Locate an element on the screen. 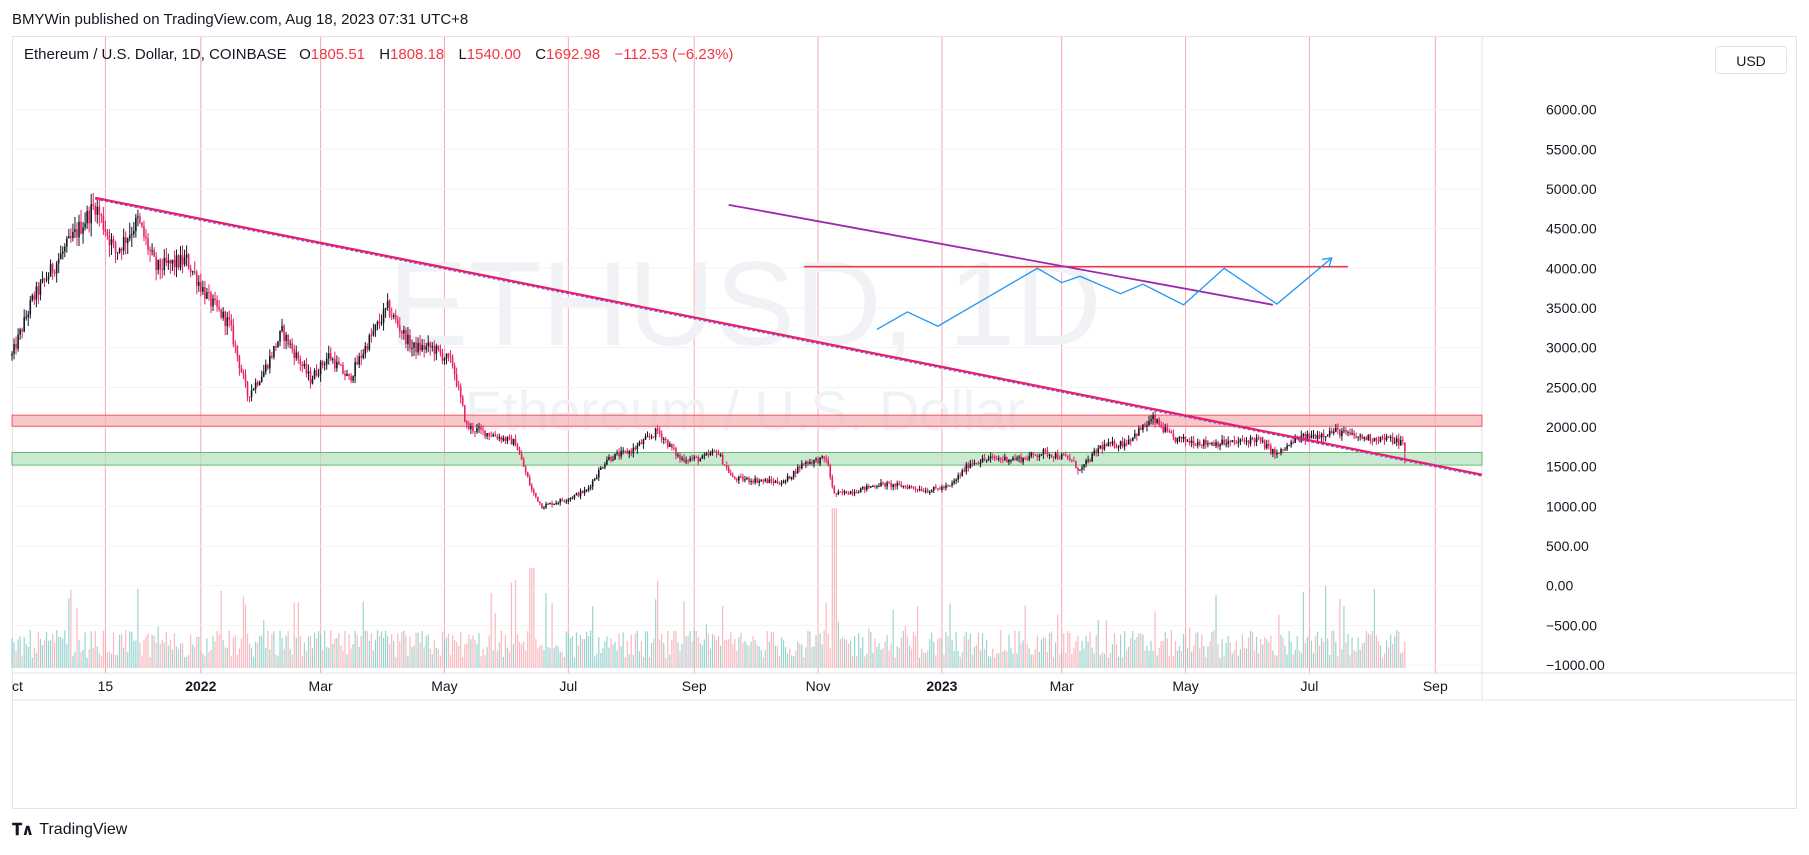 The image size is (1809, 855). volume-histogram is located at coordinates (708, 588).